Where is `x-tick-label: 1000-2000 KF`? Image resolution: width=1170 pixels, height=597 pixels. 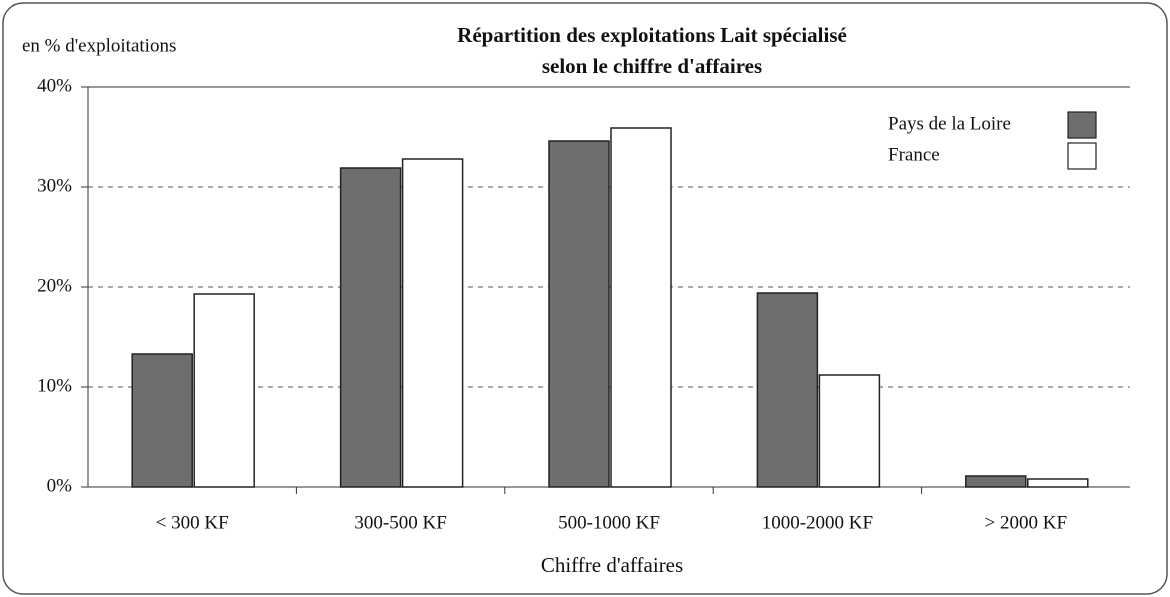 x-tick-label: 1000-2000 KF is located at coordinates (817, 522).